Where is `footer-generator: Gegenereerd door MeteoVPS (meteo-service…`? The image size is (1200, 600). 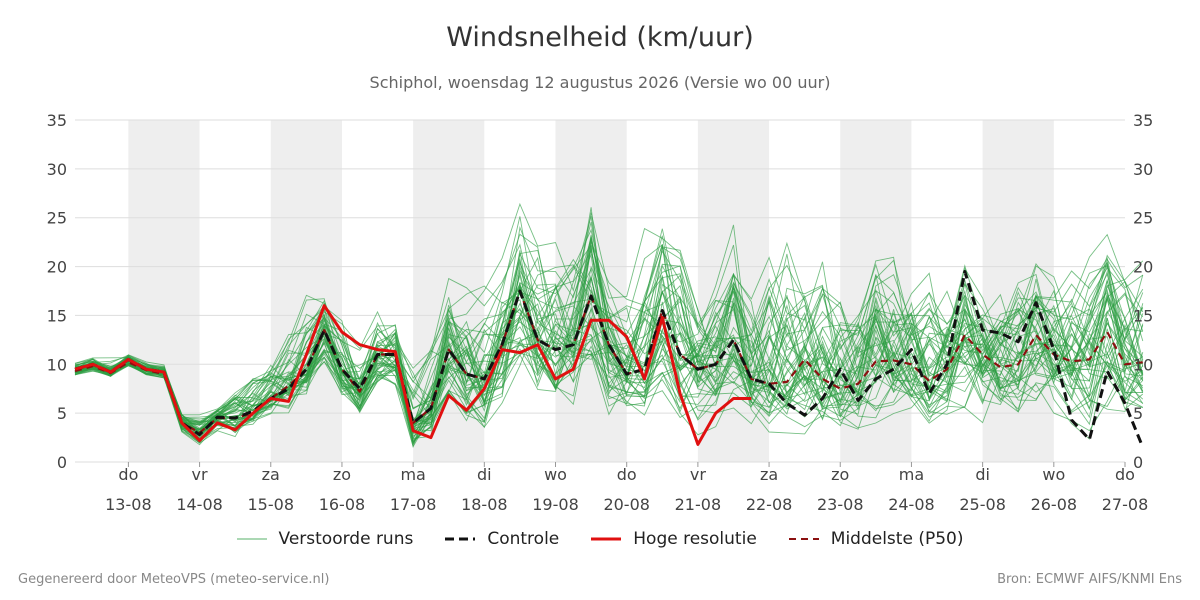
footer-generator: Gegenereerd door MeteoVPS (meteo-service… is located at coordinates (174, 579).